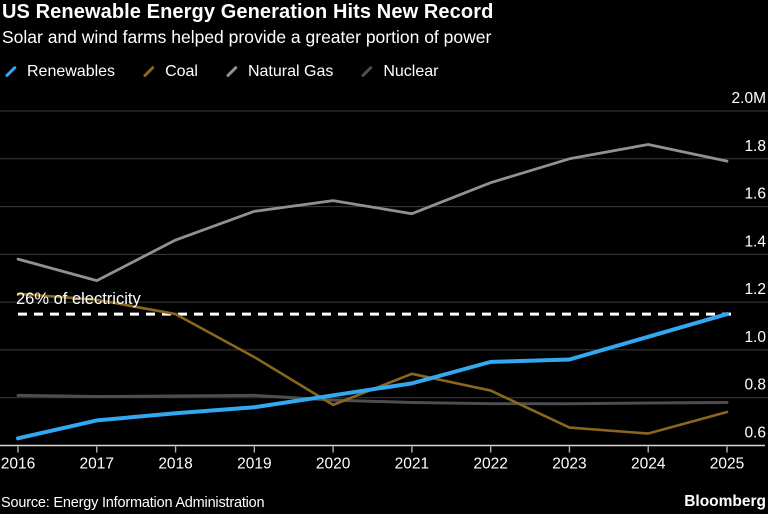 This screenshot has width=768, height=514. Describe the element at coordinates (490, 464) in the screenshot. I see `x-axis-tick-label: 2022` at that location.